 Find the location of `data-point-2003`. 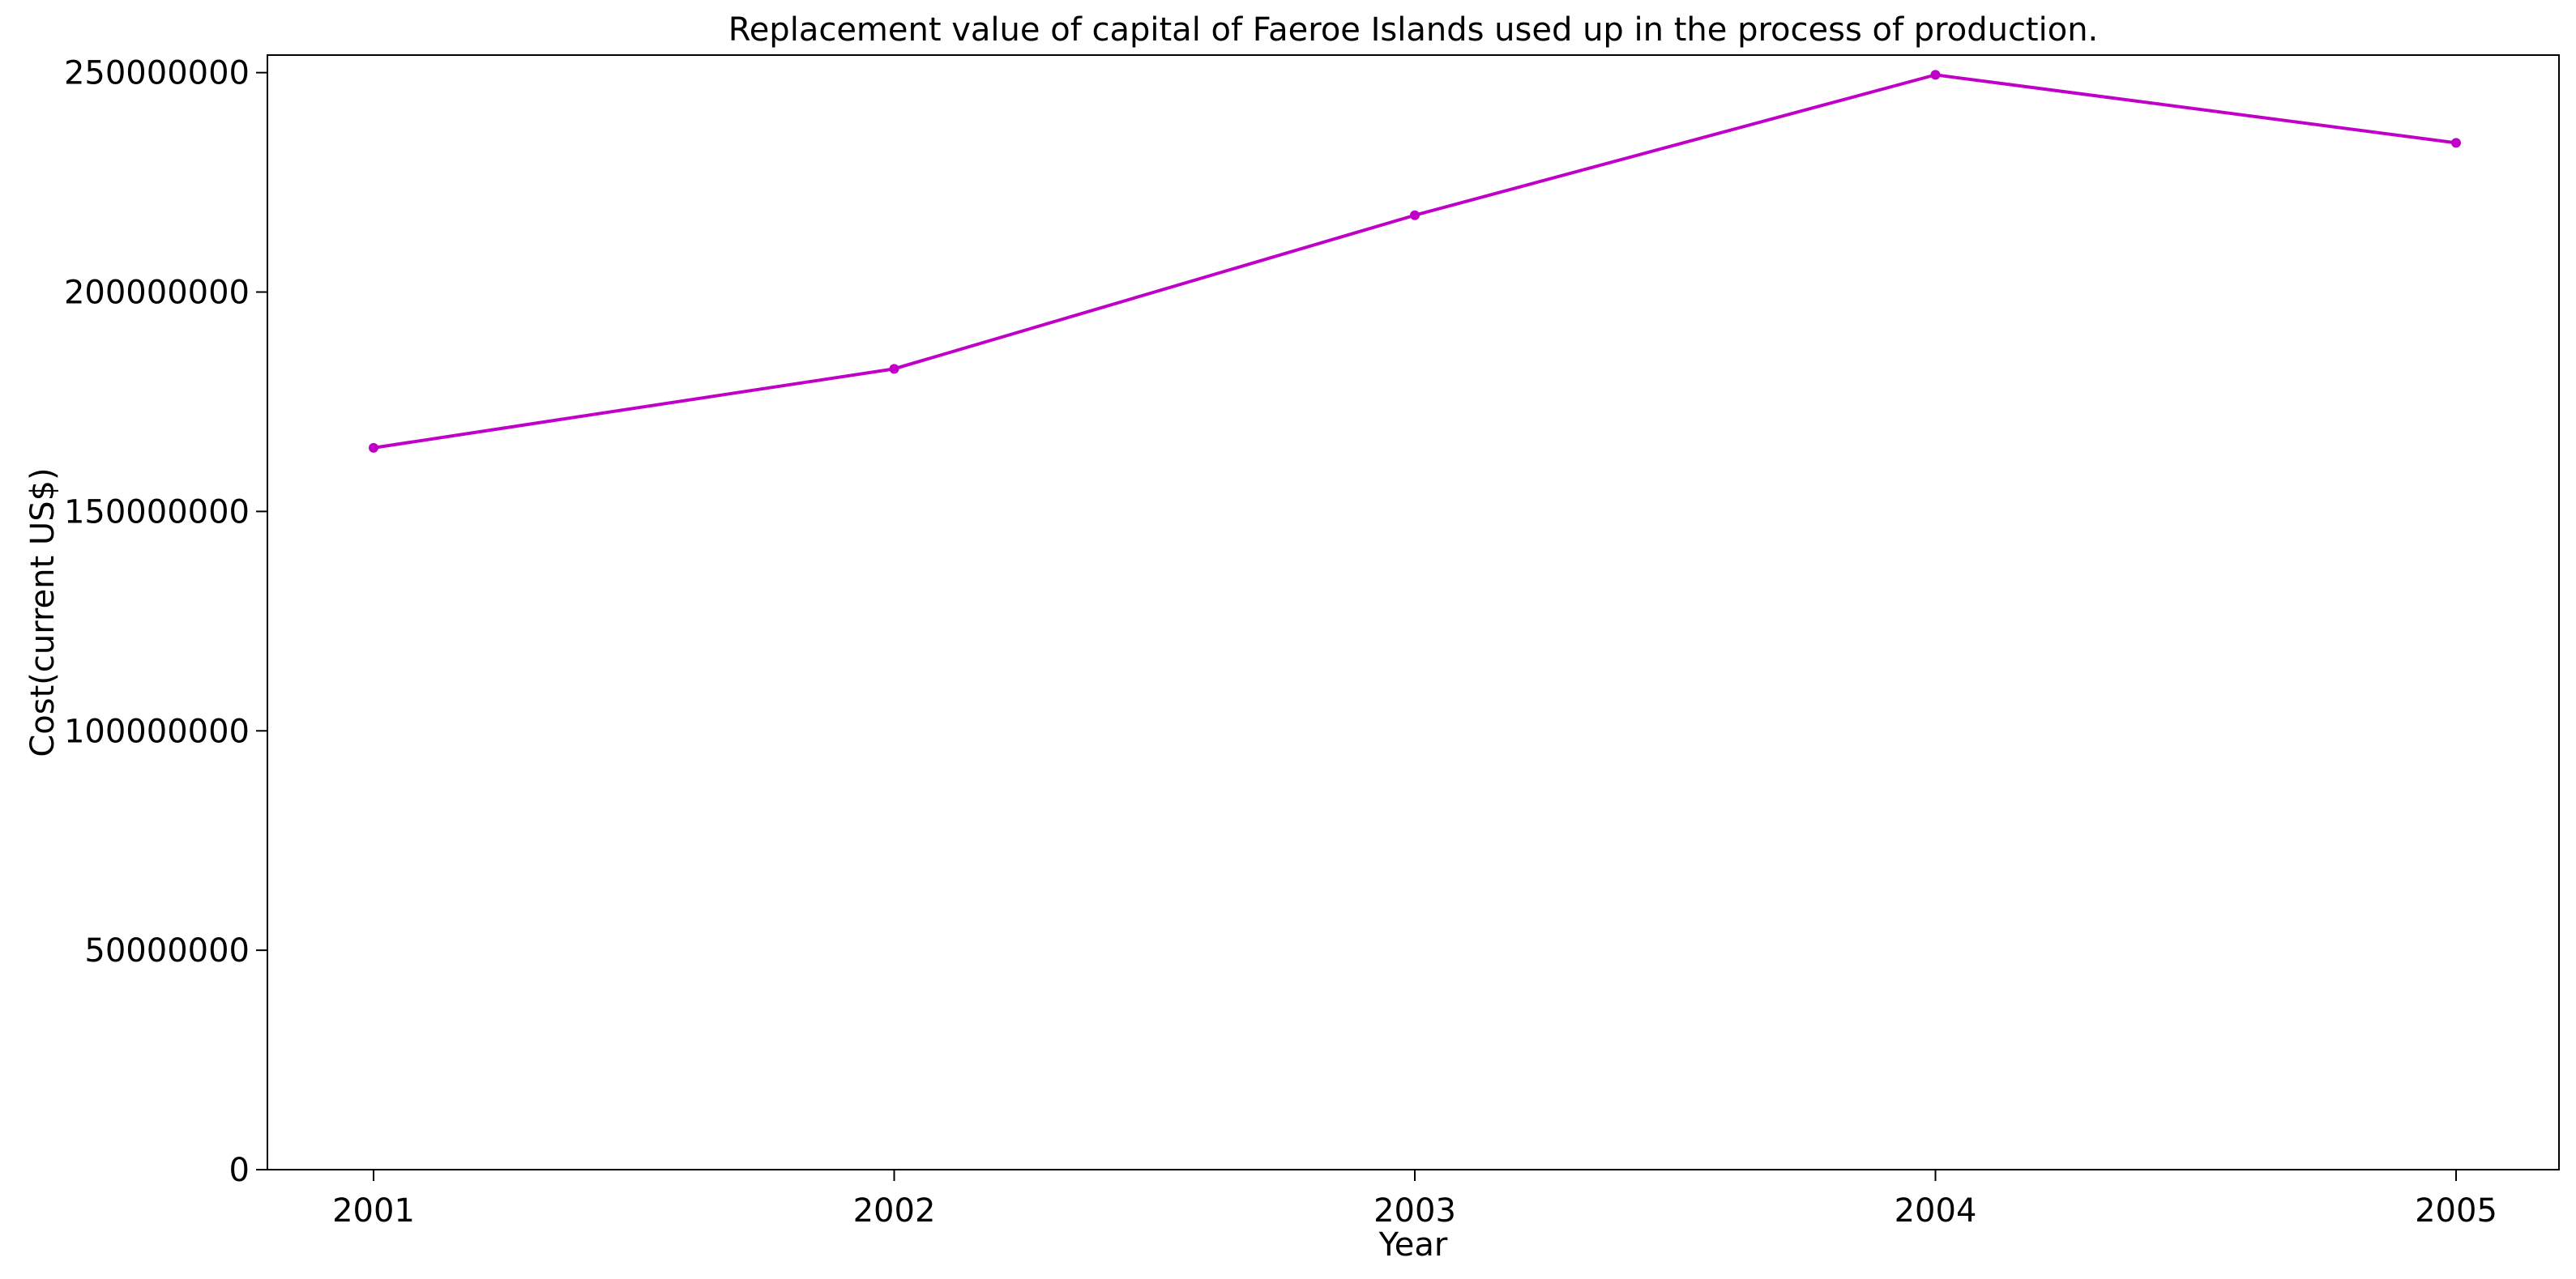

data-point-2003 is located at coordinates (1415, 215).